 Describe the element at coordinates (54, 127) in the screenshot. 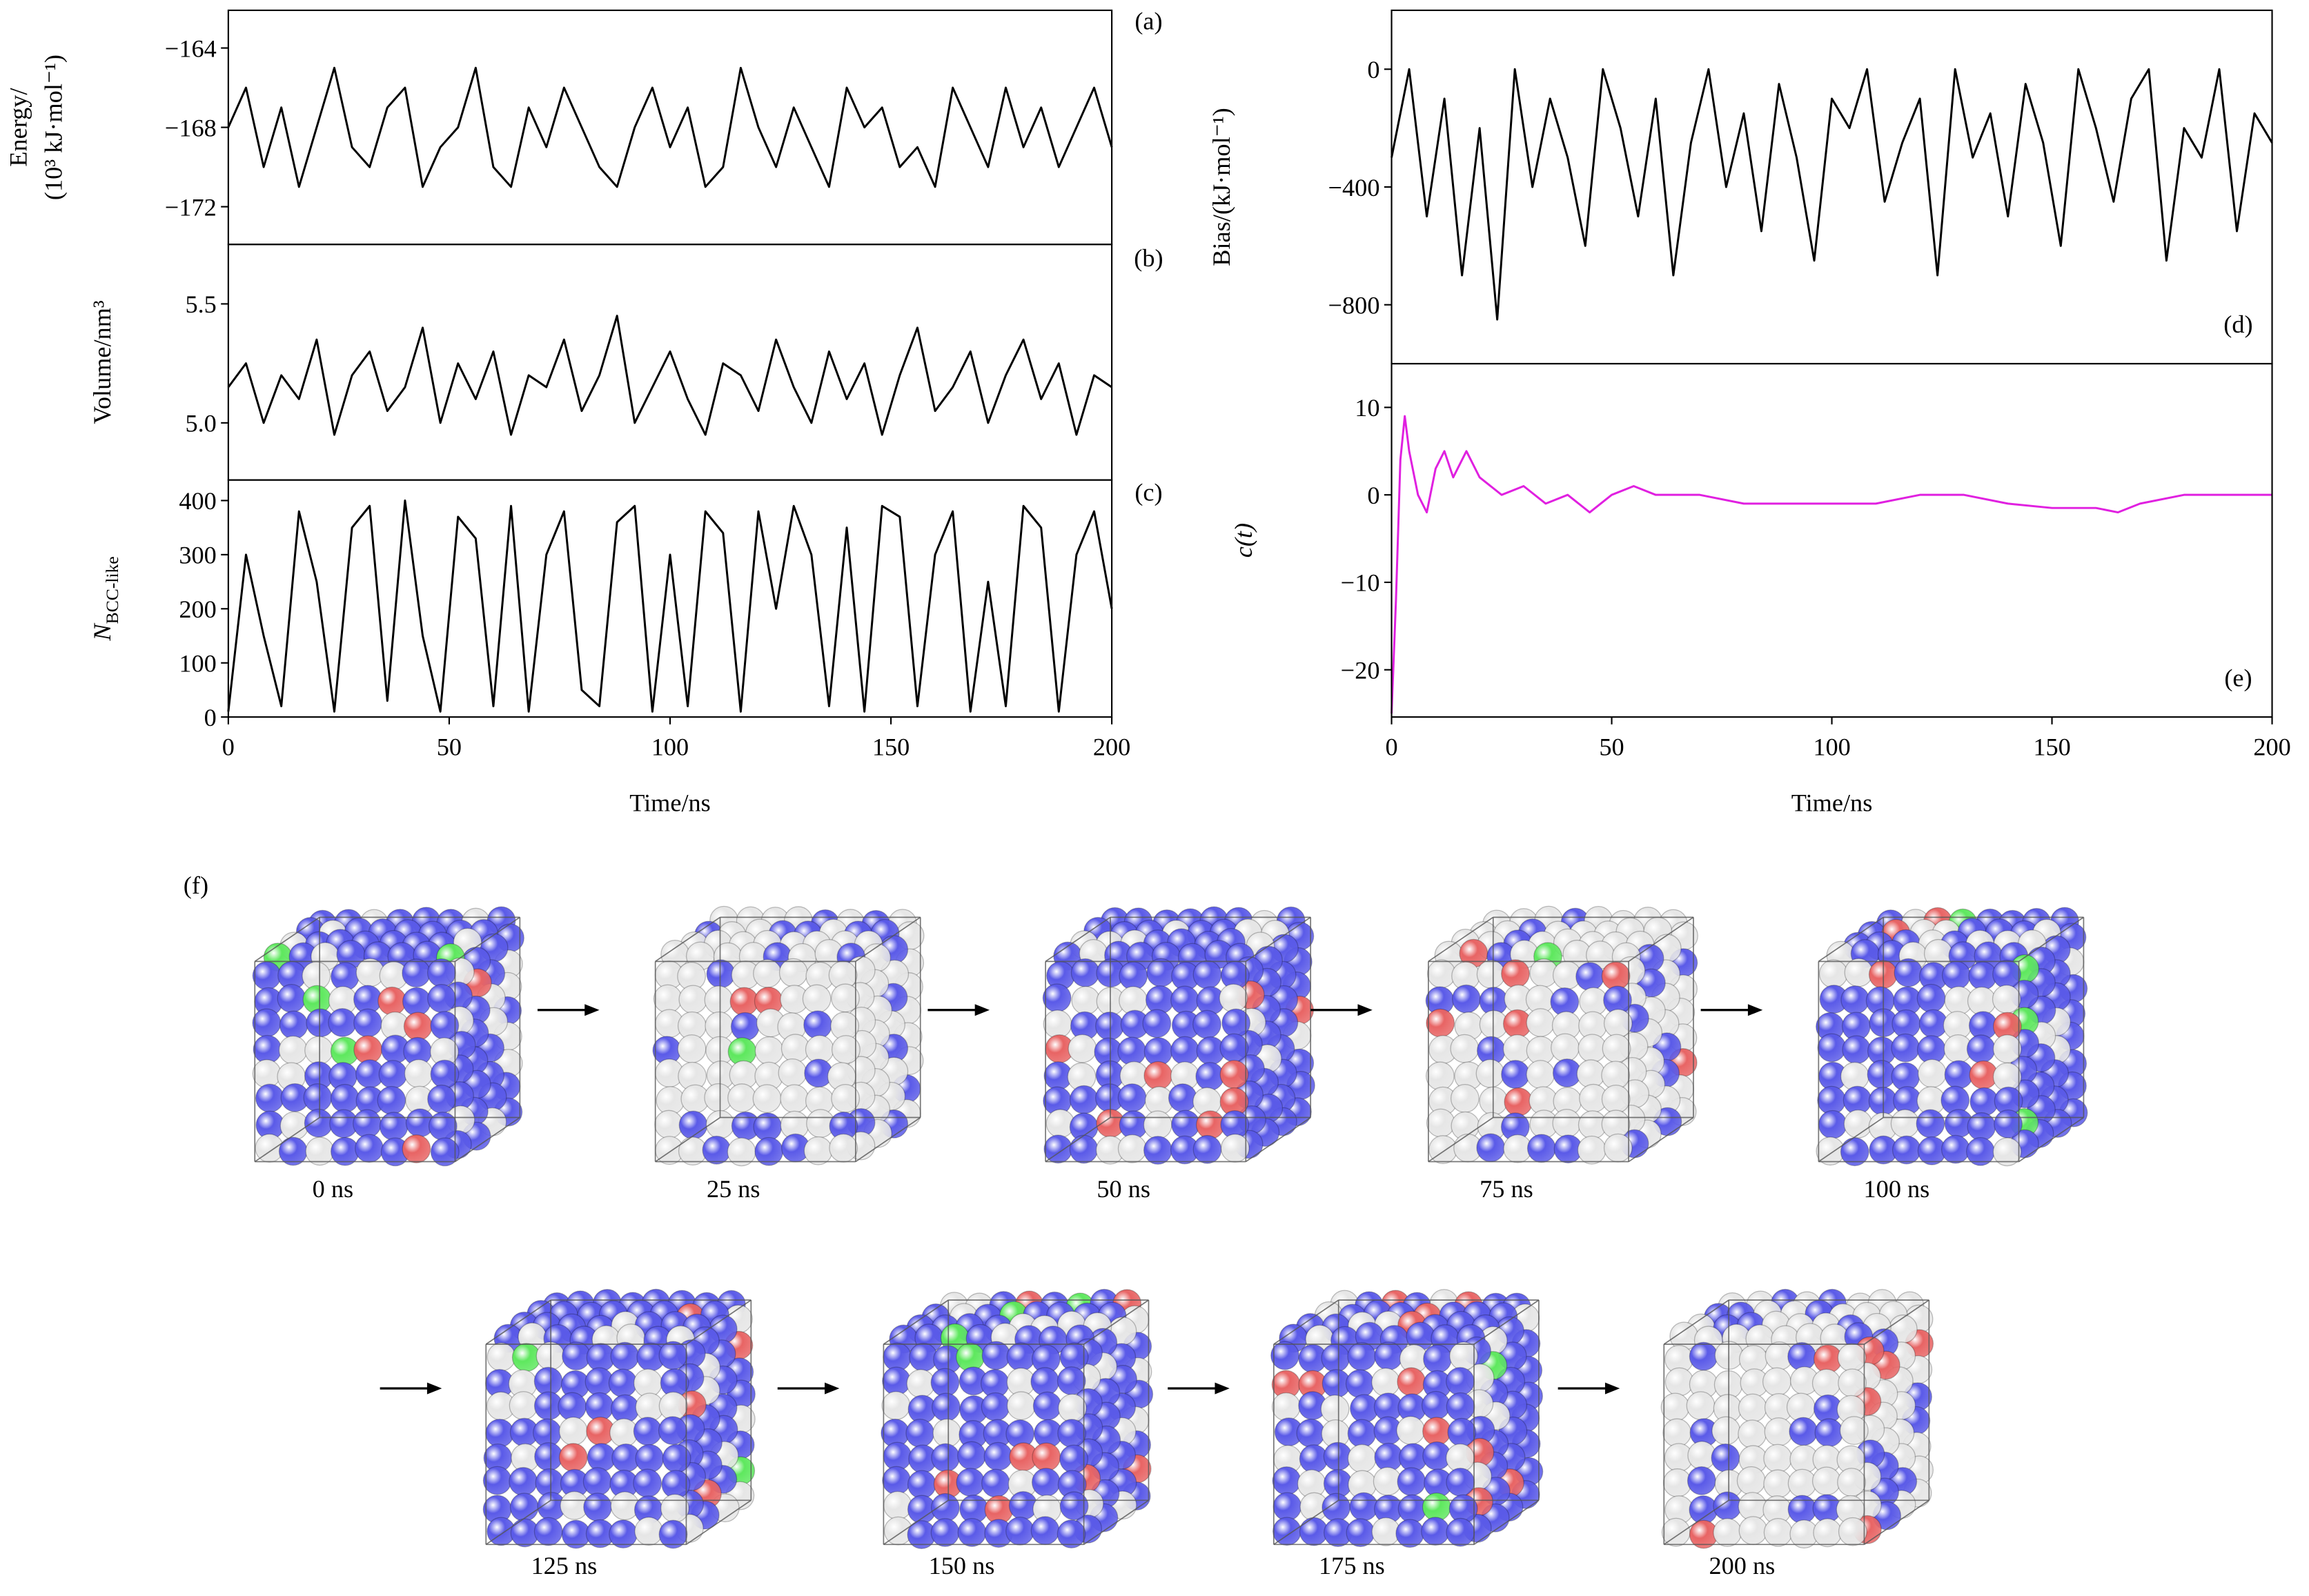

I see `y-axis-label-text: (10³ kJ·mol⁻¹)` at that location.